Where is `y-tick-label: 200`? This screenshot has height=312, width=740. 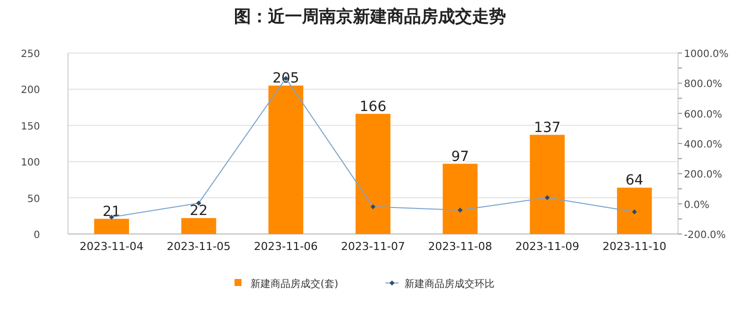 y-tick-label: 200 is located at coordinates (30, 90).